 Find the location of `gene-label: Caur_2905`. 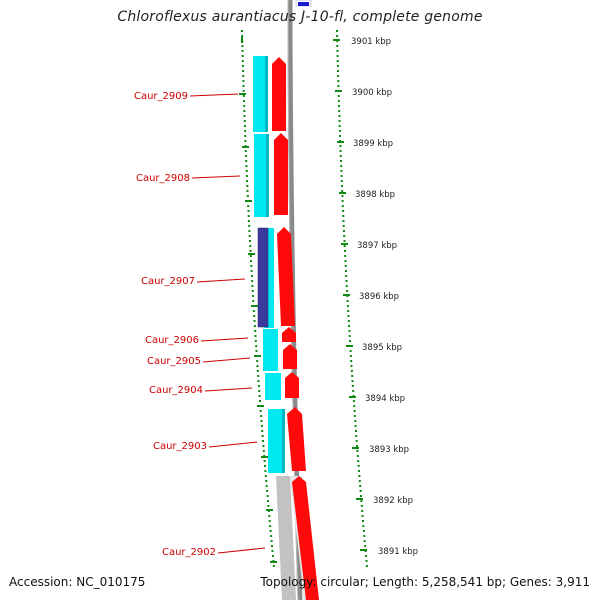

gene-label: Caur_2905 is located at coordinates (174, 361).